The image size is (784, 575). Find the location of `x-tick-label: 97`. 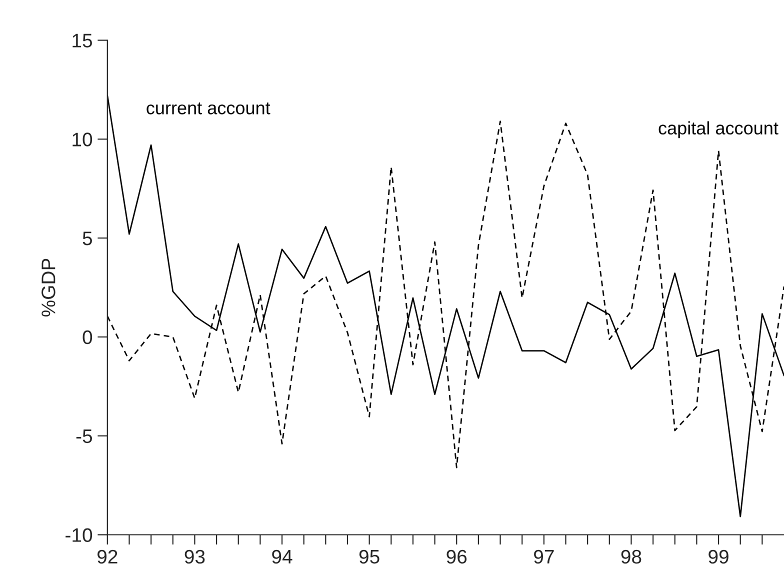

x-tick-label: 97 is located at coordinates (544, 557).